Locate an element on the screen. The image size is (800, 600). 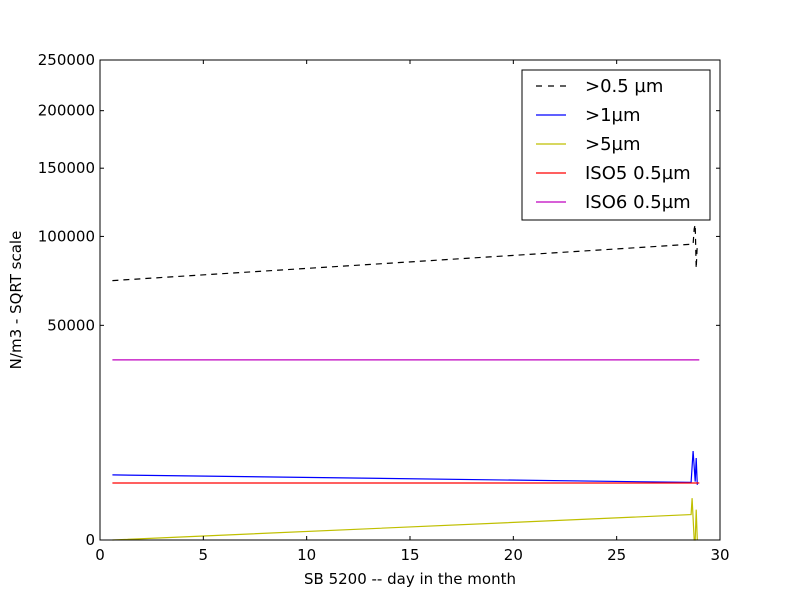
legend-label: >1µm is located at coordinates (613, 115).